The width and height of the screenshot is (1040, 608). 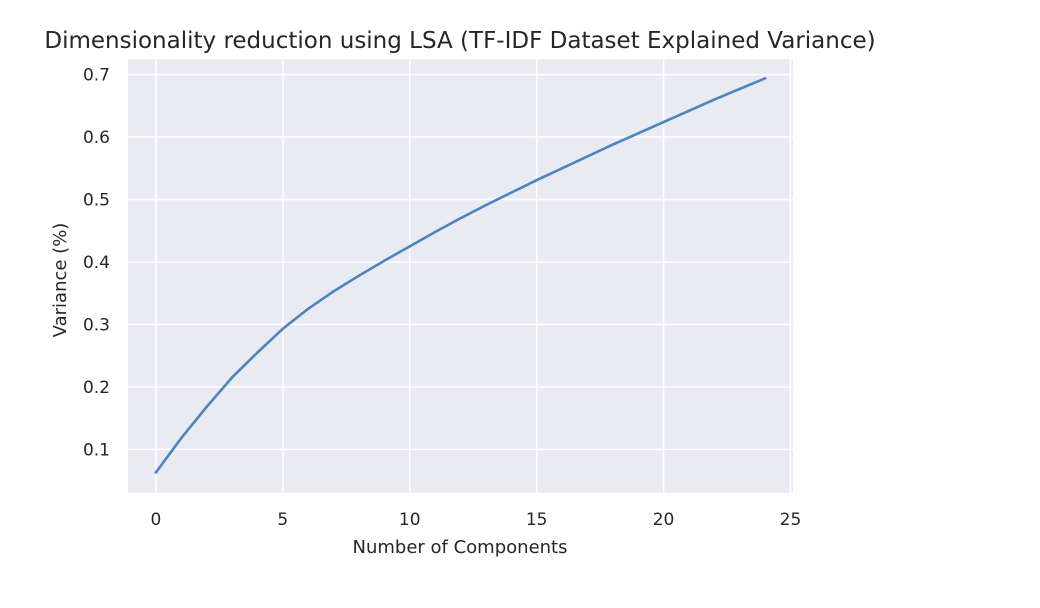 I want to click on y-tick-label: 0.6, so click(x=96, y=138).